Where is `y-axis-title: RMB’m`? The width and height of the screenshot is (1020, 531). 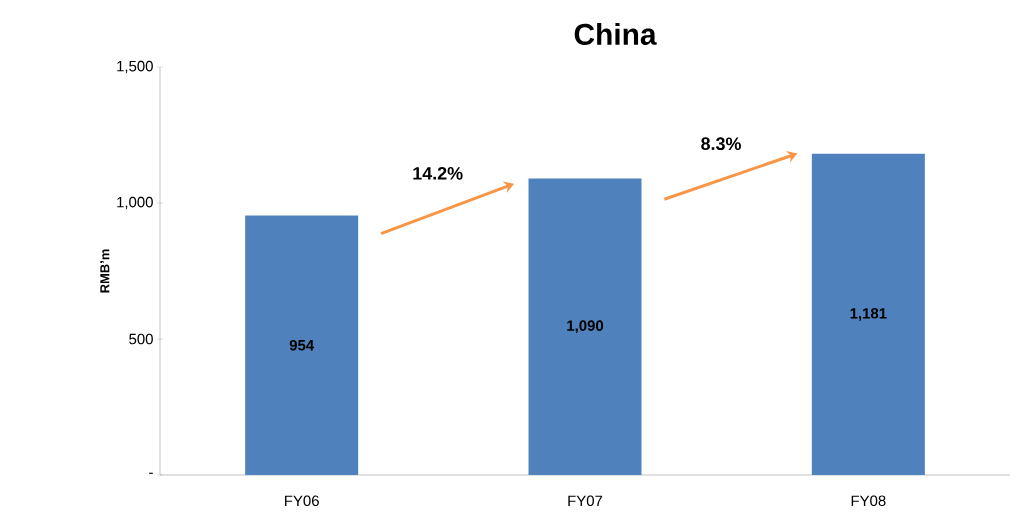 y-axis-title: RMB’m is located at coordinates (105, 271).